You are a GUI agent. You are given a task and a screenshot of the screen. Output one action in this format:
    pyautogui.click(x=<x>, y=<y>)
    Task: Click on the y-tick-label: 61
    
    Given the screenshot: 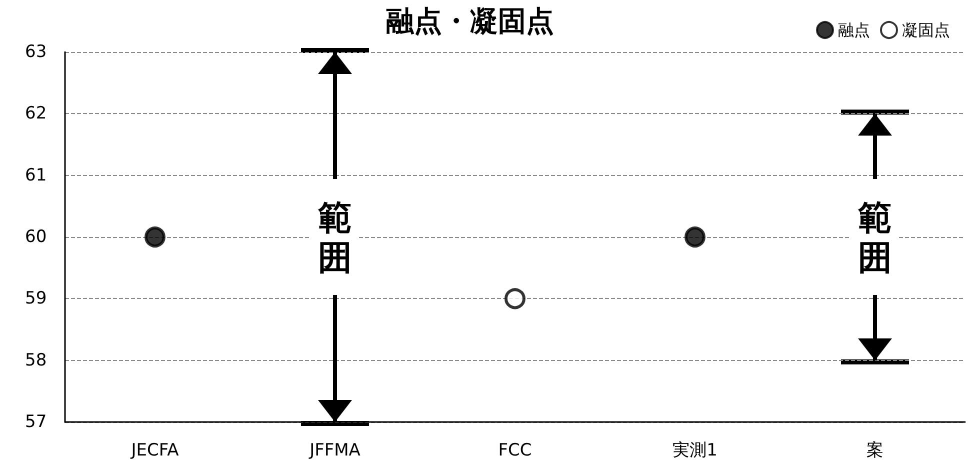 What is the action you would take?
    pyautogui.click(x=36, y=175)
    